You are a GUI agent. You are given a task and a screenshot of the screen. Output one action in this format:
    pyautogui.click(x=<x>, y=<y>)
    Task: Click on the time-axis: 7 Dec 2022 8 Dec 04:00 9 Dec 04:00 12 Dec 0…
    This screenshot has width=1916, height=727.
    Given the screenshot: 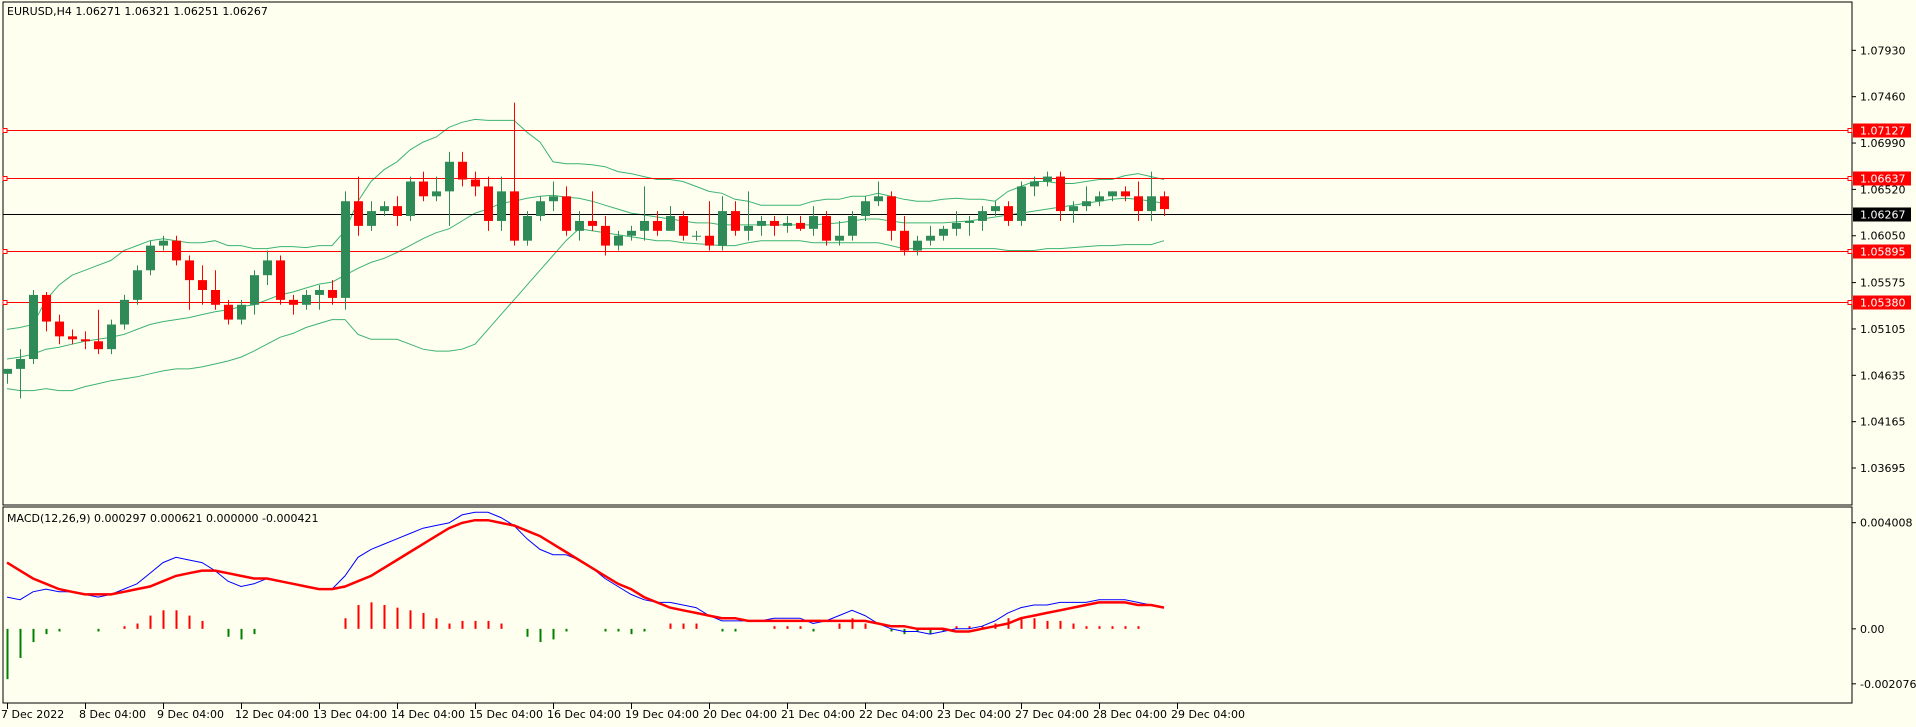 What is the action you would take?
    pyautogui.click(x=623, y=712)
    